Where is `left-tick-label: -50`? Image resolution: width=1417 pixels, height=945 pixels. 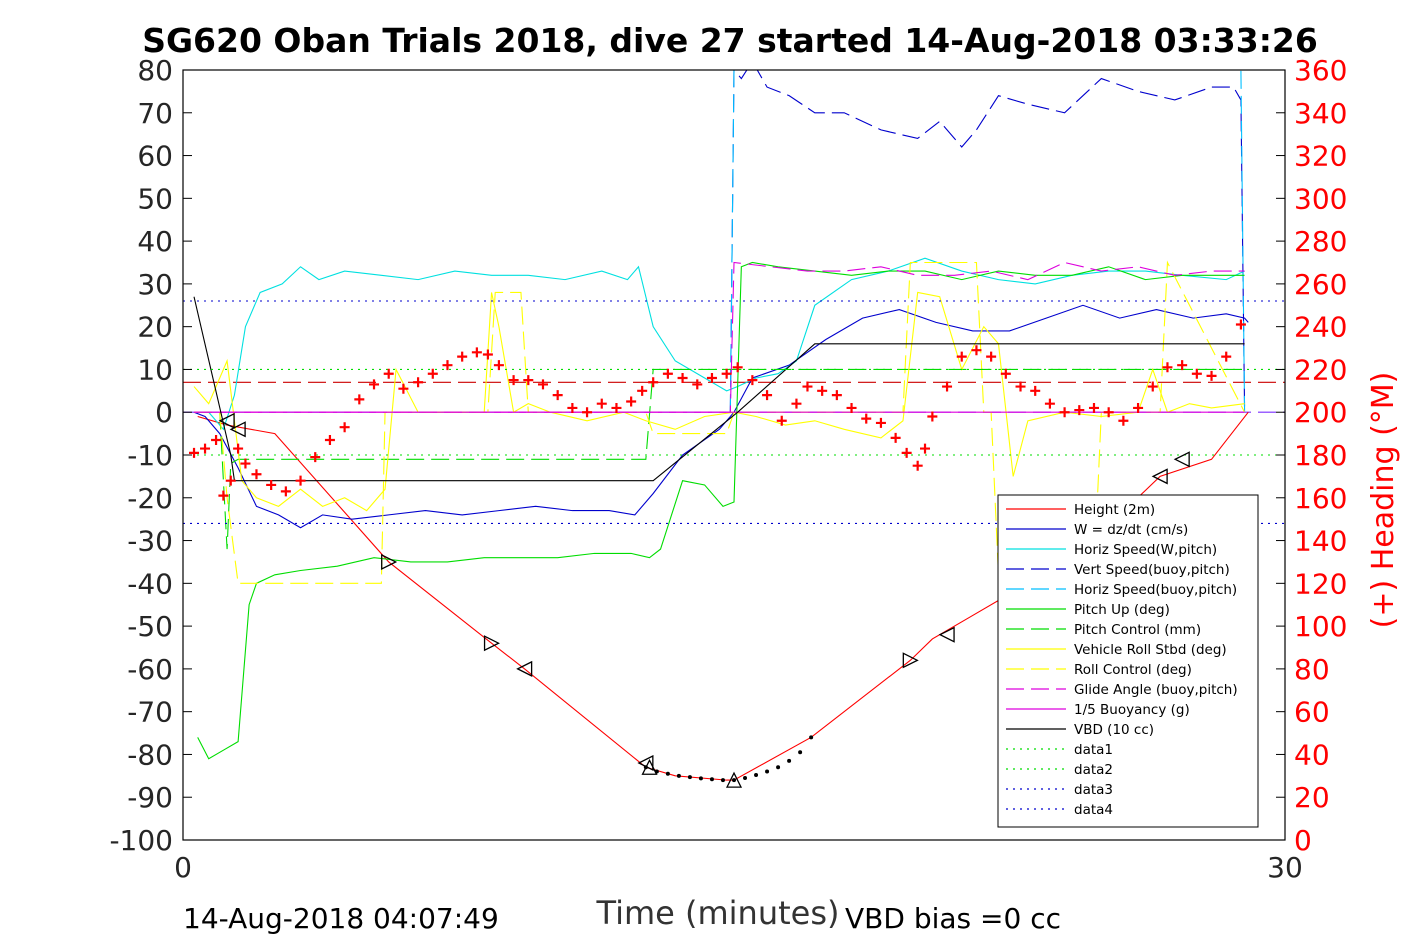 left-tick-label: -50 is located at coordinates (150, 626).